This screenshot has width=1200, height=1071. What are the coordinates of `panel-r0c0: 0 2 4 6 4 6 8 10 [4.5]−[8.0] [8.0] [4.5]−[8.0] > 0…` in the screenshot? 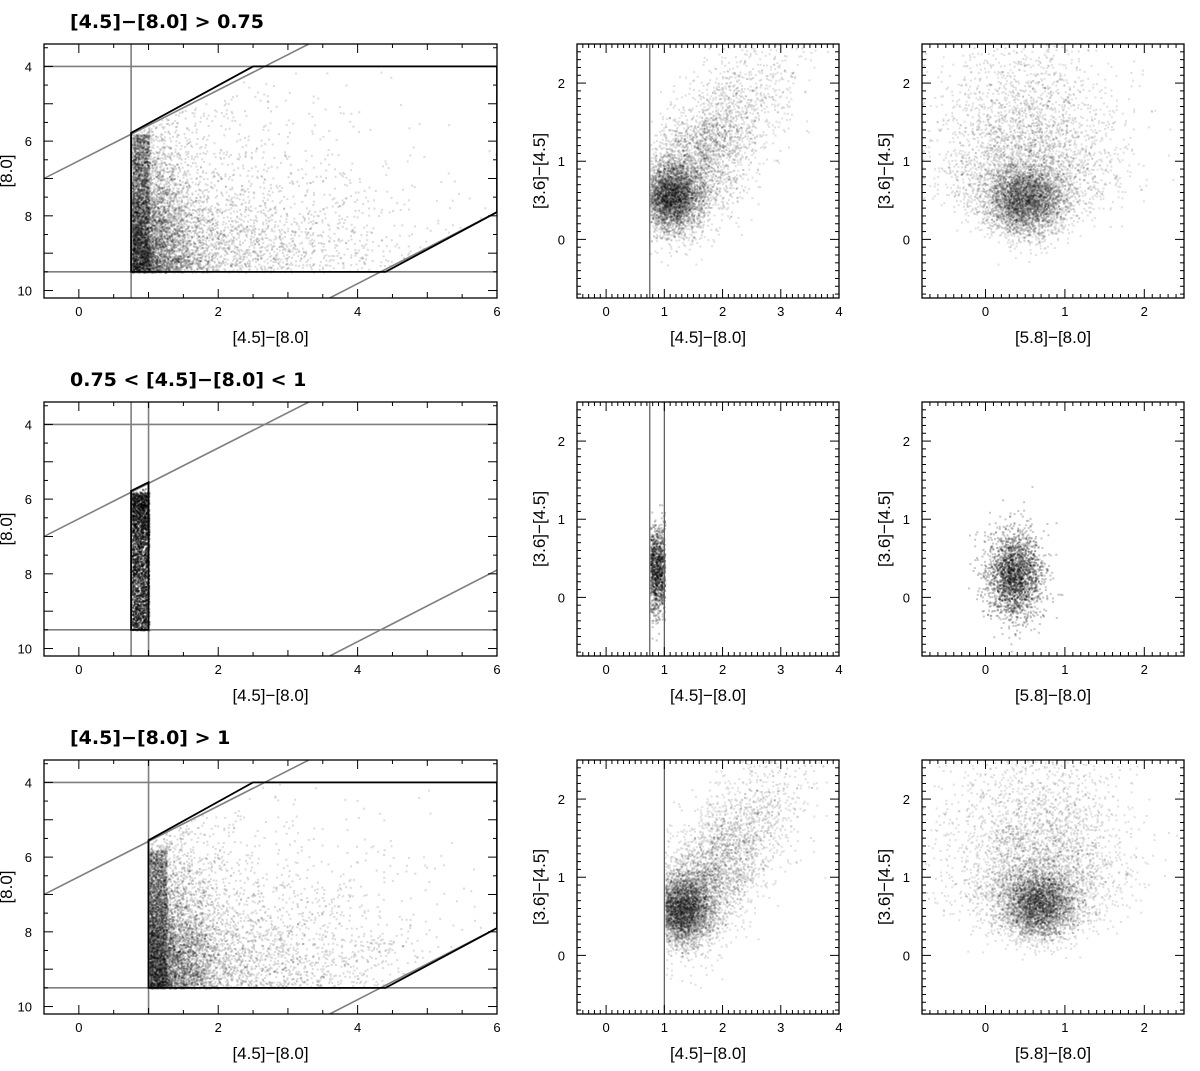 It's located at (250, 179).